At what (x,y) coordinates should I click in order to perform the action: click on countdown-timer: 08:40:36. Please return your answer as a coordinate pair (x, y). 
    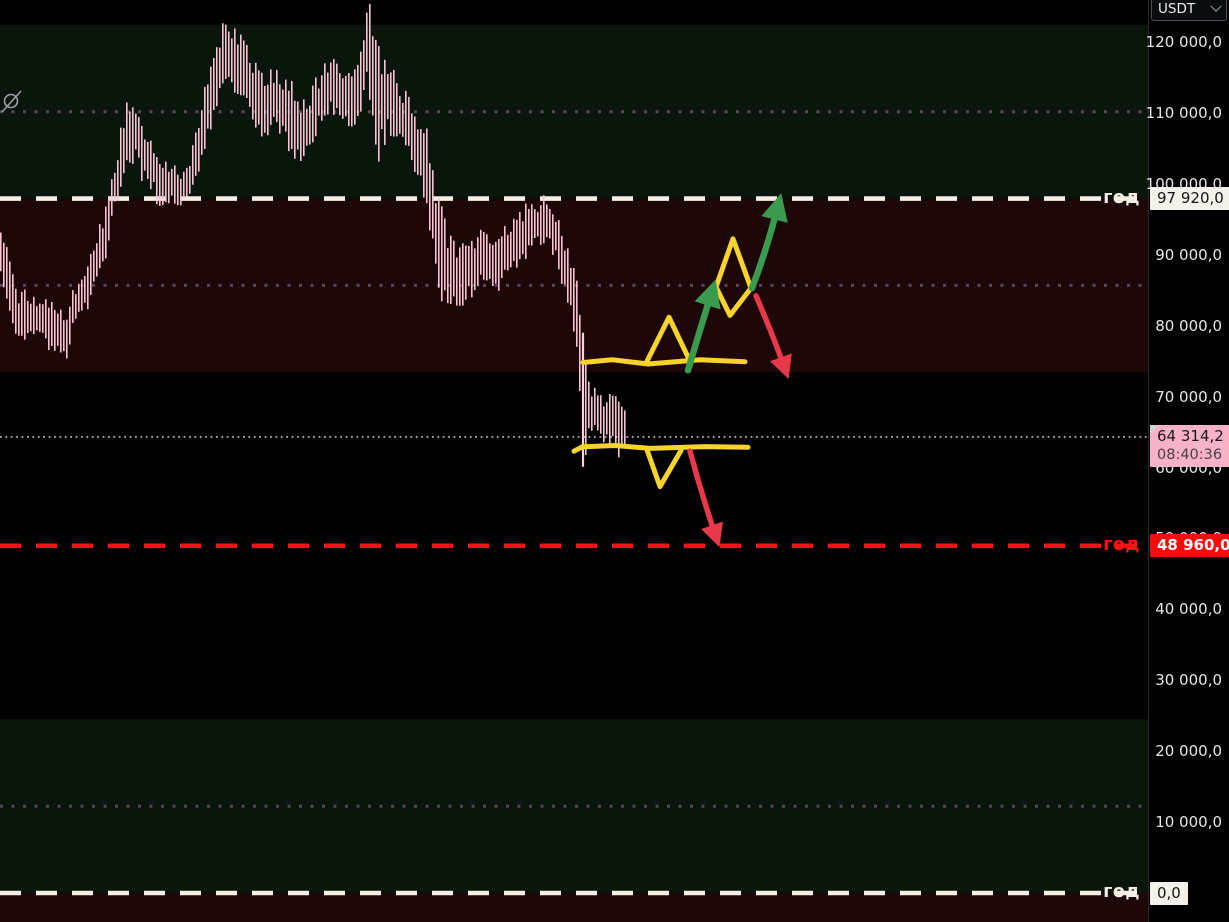
    Looking at the image, I should click on (1190, 454).